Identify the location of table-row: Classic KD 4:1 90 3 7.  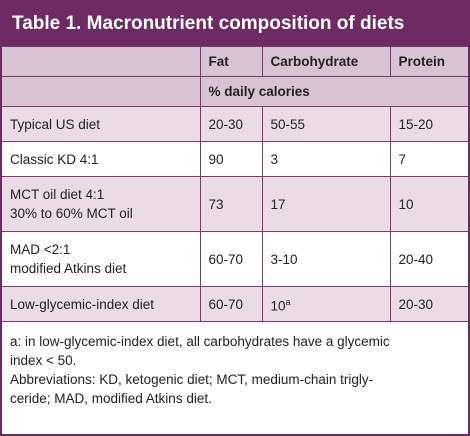
(235, 159).